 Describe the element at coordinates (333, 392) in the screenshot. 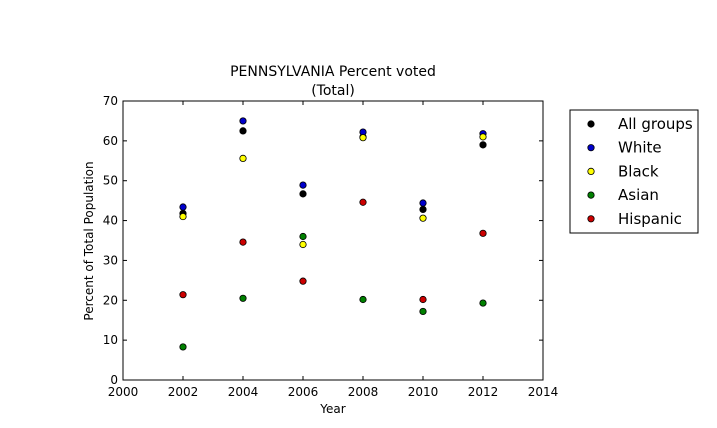

I see `x-tick-labels: 2000 2002 2004 2006 2008 2010 2012 2014` at that location.